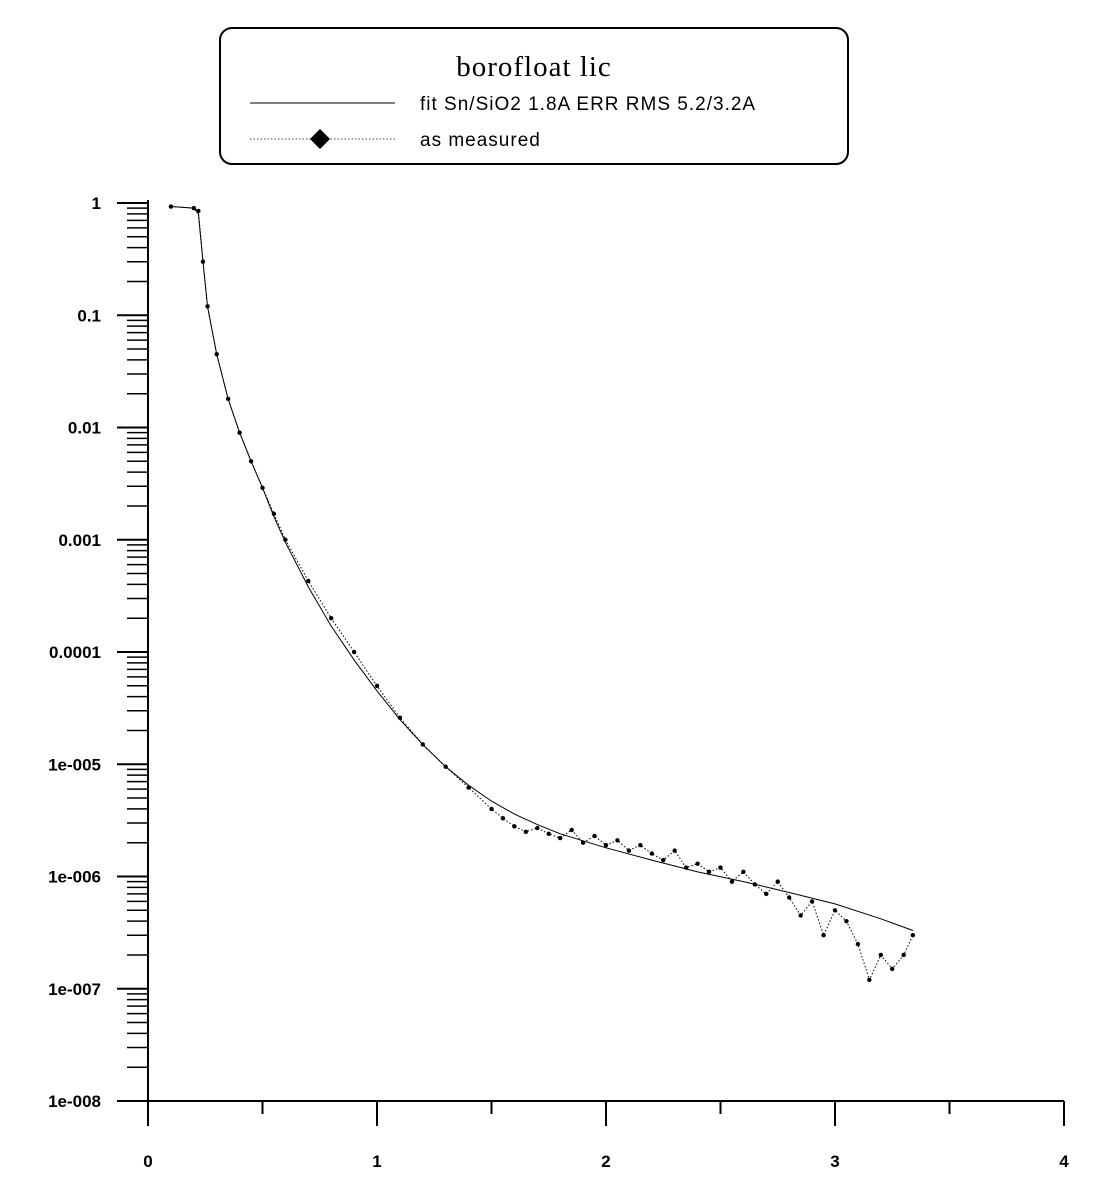 The height and width of the screenshot is (1192, 1112). I want to click on legend-box, so click(534, 96).